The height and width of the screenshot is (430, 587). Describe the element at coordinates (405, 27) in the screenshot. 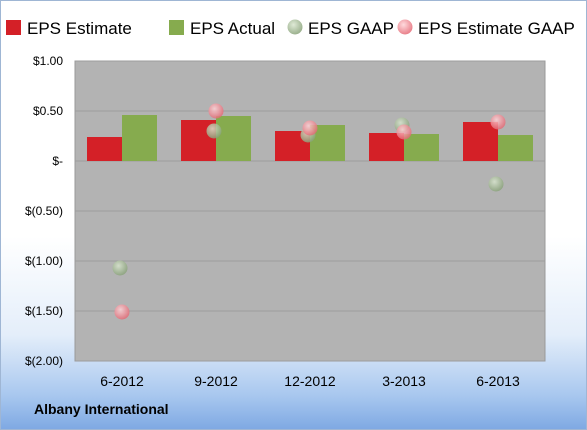

I see `legend-marker-eps-estimate-gaap` at that location.